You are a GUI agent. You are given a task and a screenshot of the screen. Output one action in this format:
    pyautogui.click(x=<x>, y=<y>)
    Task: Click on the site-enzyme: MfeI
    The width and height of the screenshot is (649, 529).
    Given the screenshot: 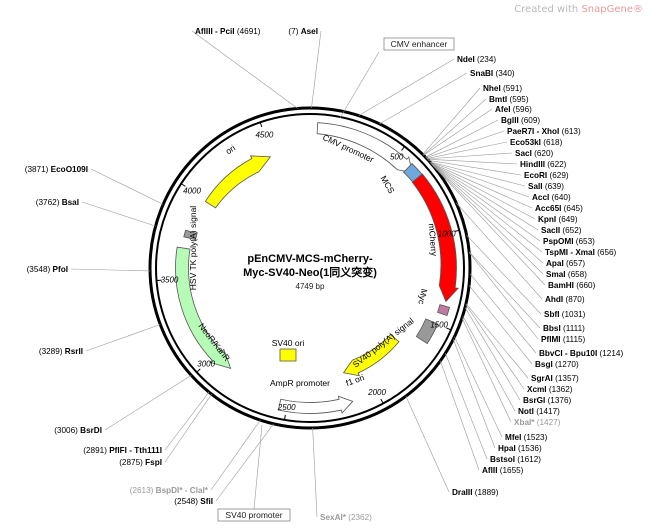 What is the action you would take?
    pyautogui.click(x=513, y=437)
    